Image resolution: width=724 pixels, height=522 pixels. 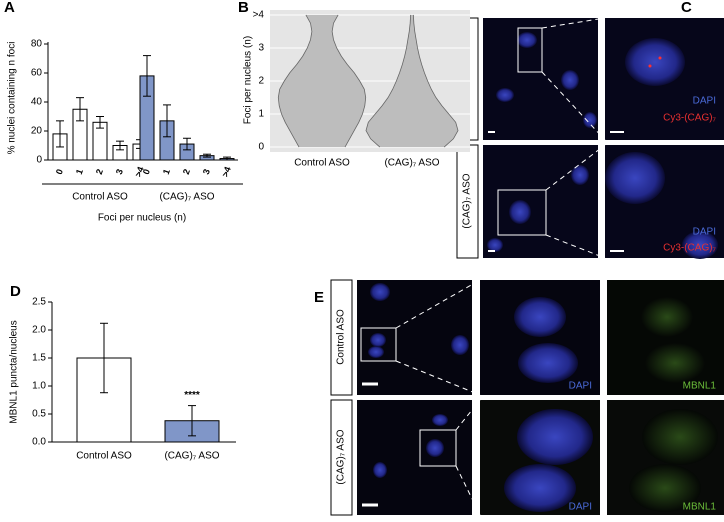 What do you see at coordinates (186, 197) in the screenshot?
I see `group-label: (CAG)₇ ASO` at bounding box center [186, 197].